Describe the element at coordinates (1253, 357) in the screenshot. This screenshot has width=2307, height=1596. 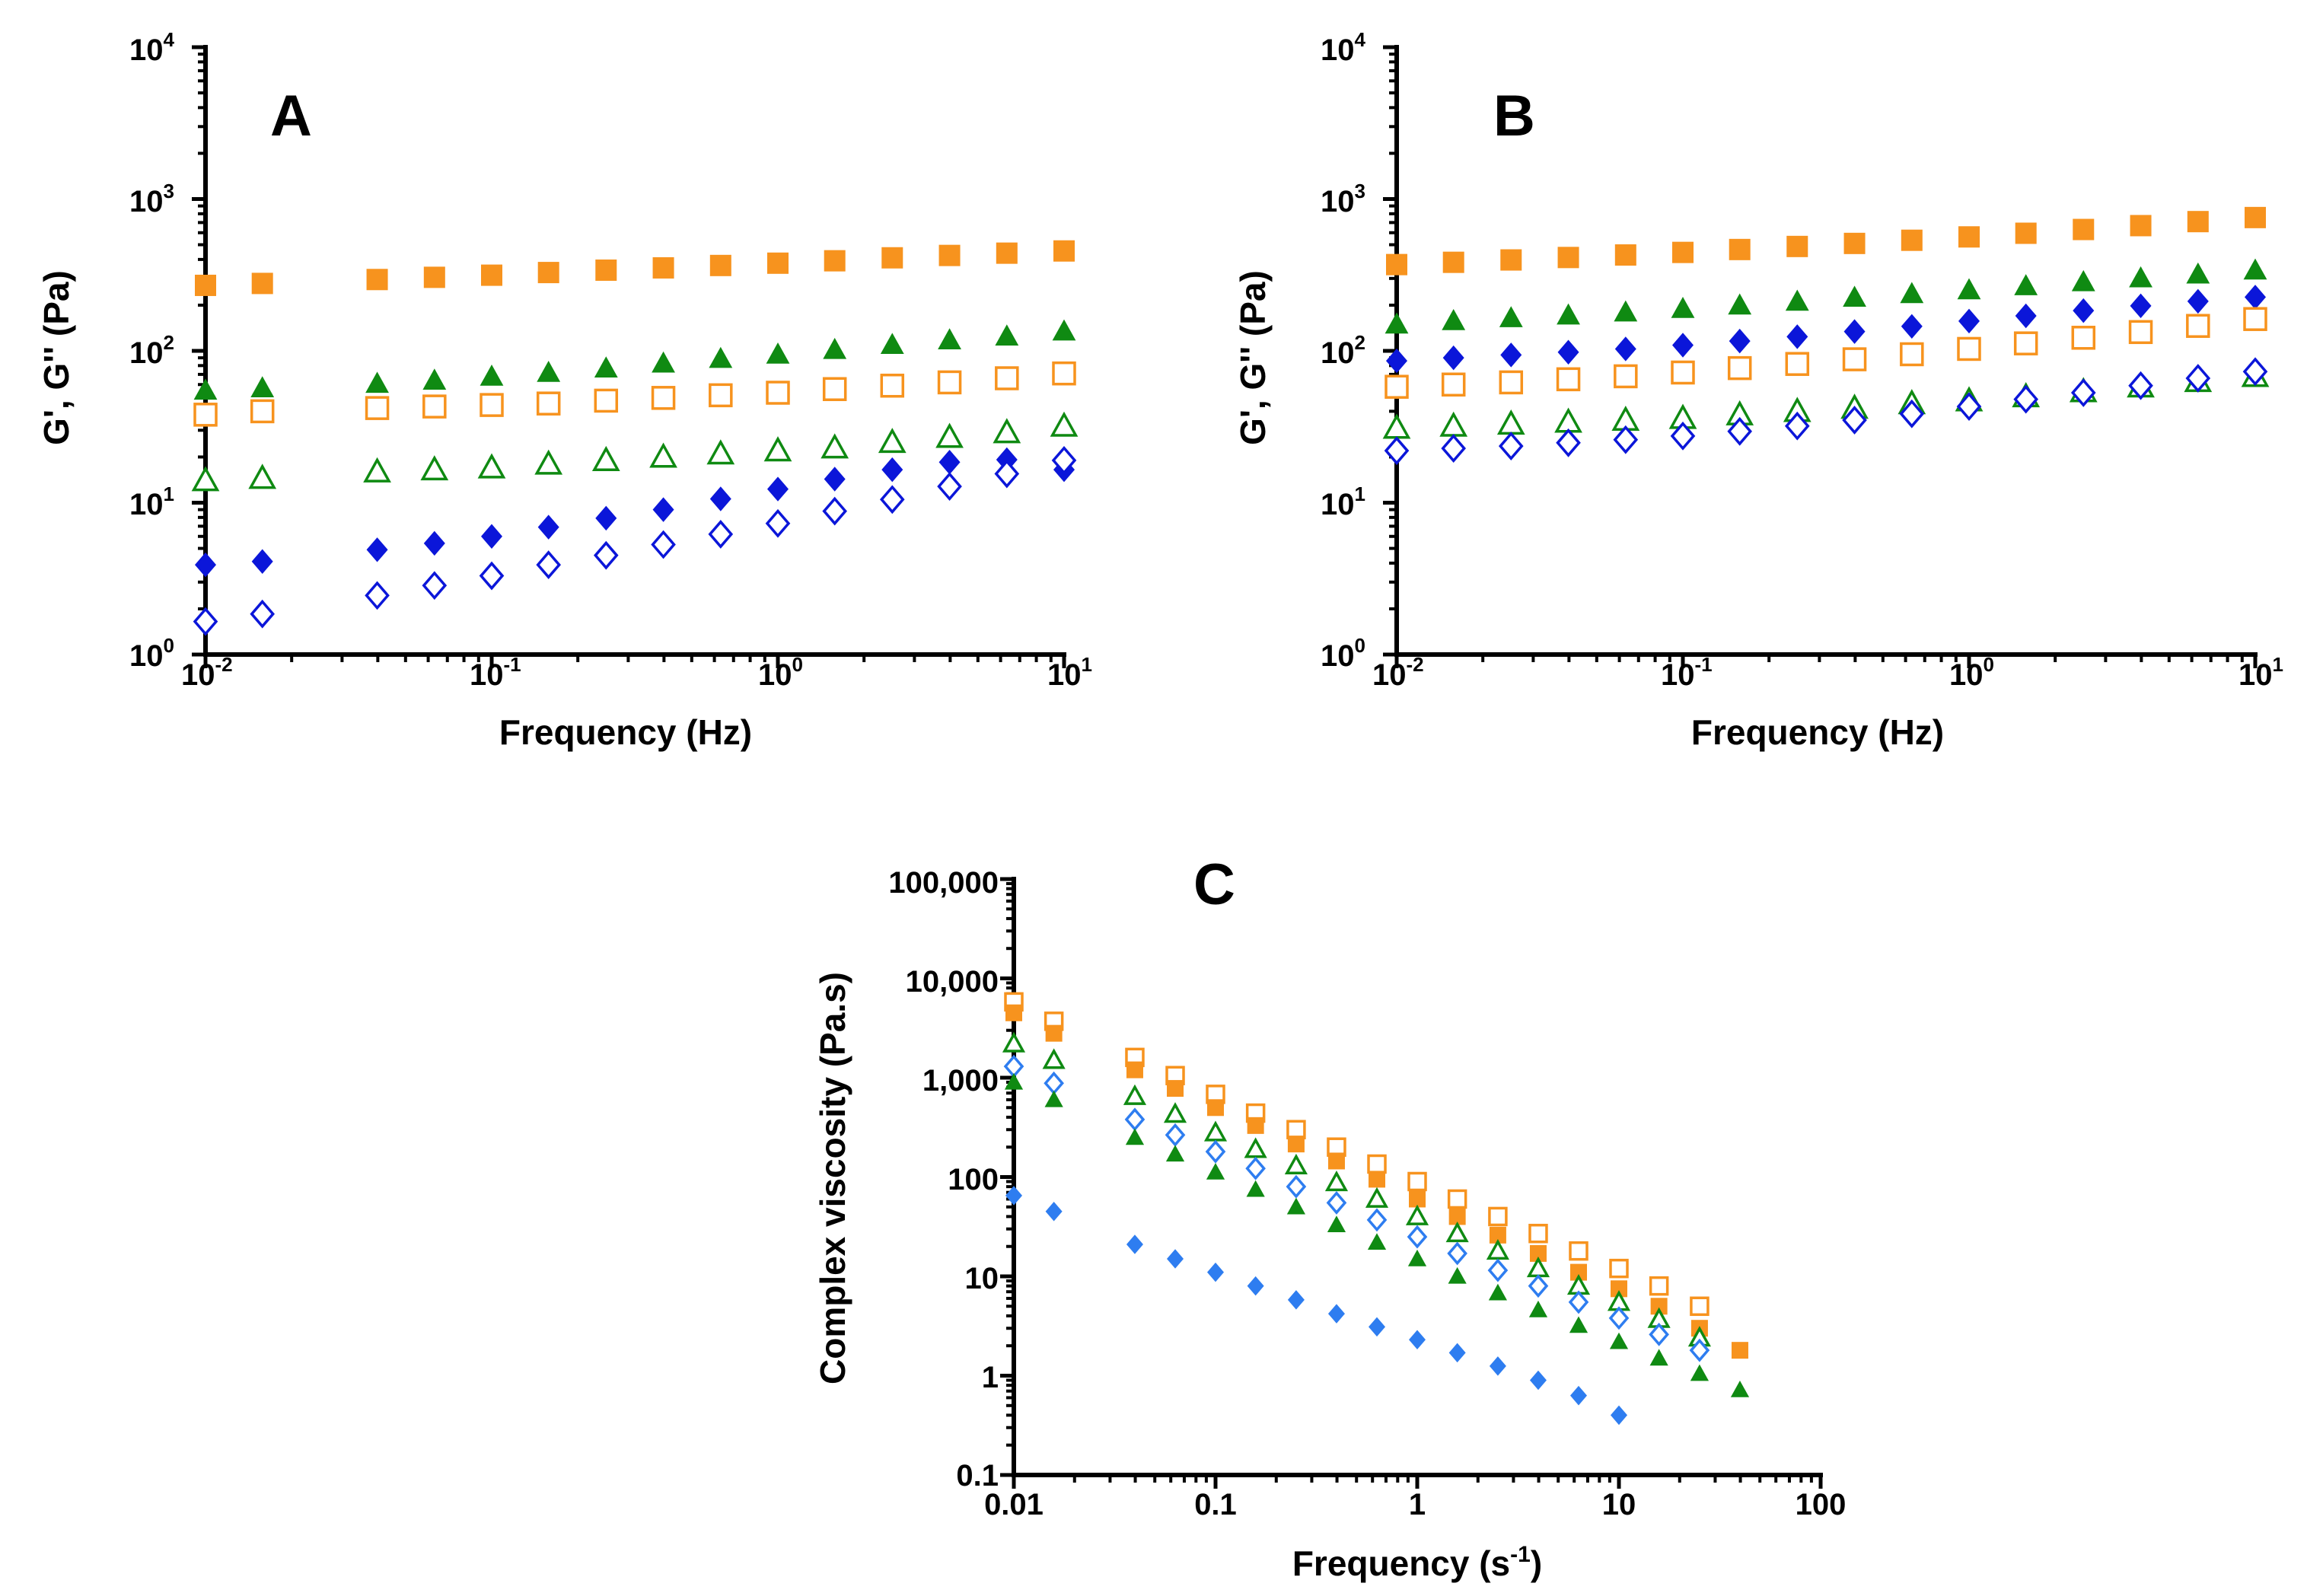
I see `panel-b-y-axis-title: G', G'' (Pa)` at that location.